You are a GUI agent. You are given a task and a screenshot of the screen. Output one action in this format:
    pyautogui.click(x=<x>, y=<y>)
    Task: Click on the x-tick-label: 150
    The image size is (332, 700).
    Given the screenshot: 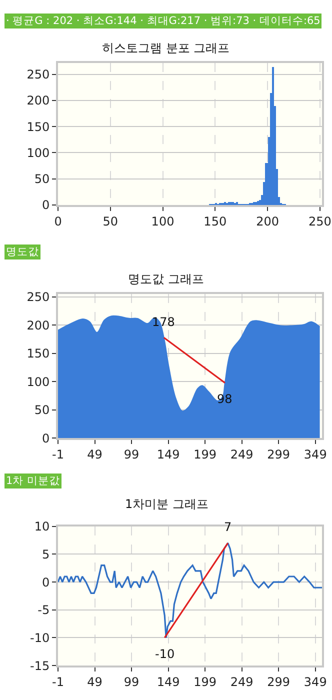 What is the action you would take?
    pyautogui.click(x=215, y=221)
    